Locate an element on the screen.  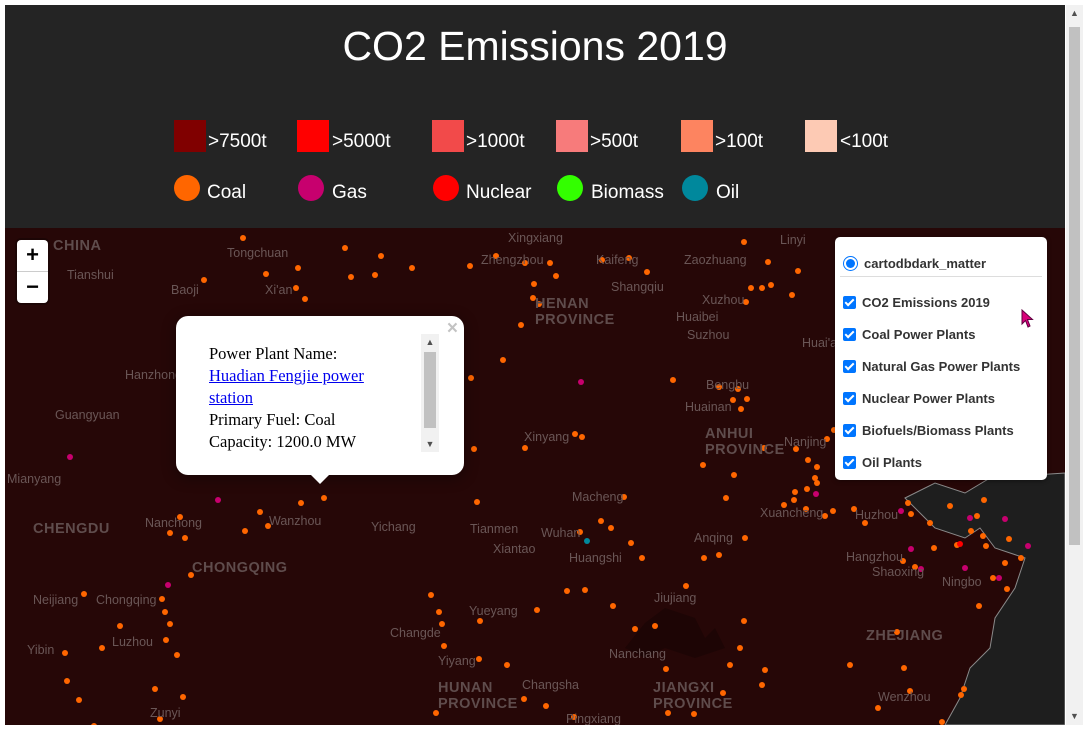
page-scrollbar: ▲ ▼ is located at coordinates (1074, 365).